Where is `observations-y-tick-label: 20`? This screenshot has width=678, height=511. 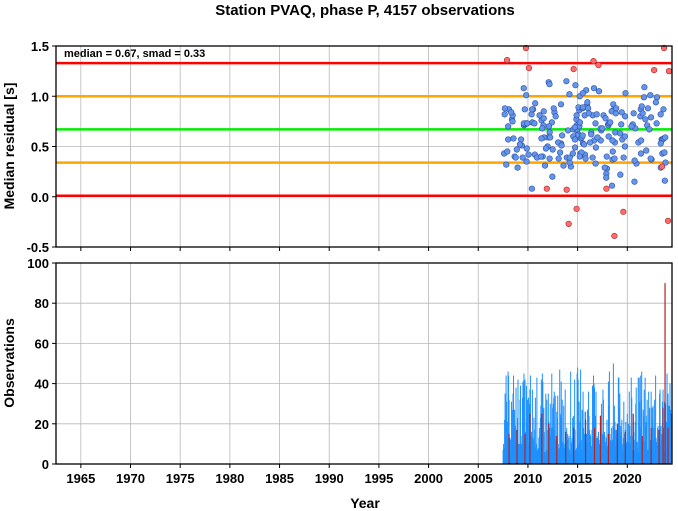
observations-y-tick-label: 20 is located at coordinates (42, 424).